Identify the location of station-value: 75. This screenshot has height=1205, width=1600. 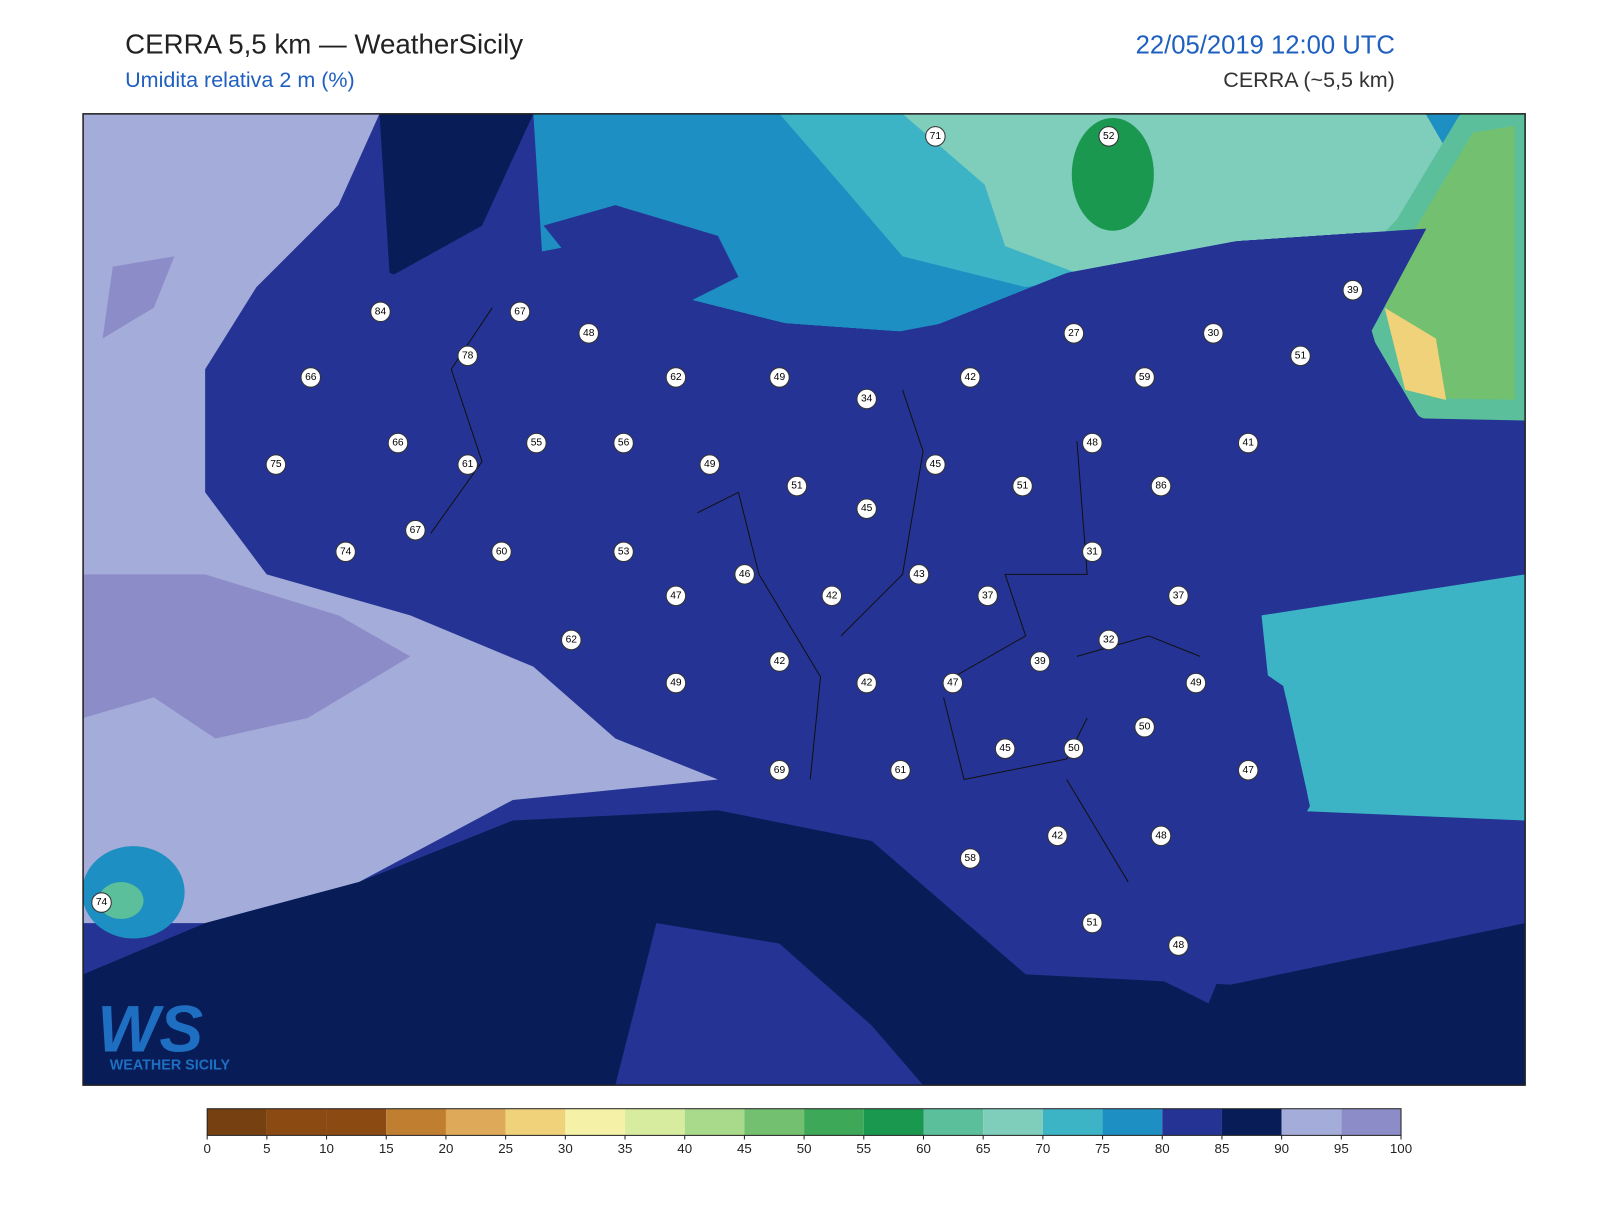
(276, 464).